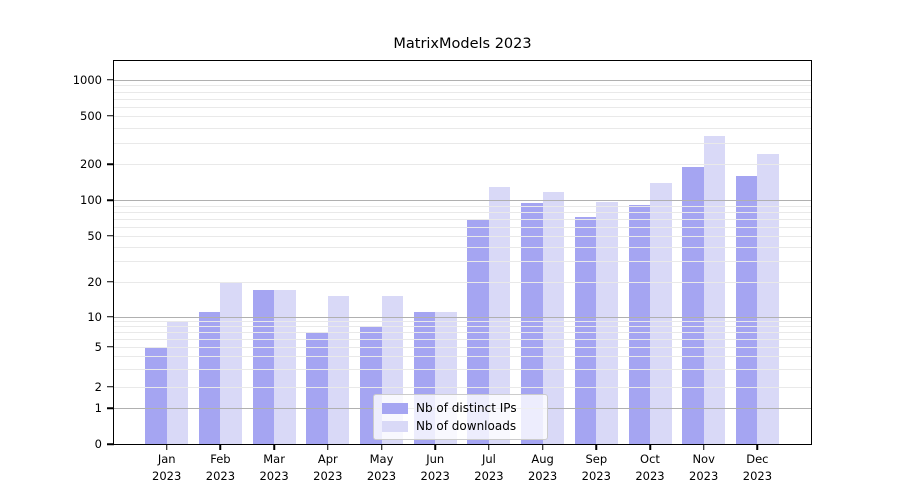 The image size is (900, 500). I want to click on bar-downloads-apr, so click(338, 370).